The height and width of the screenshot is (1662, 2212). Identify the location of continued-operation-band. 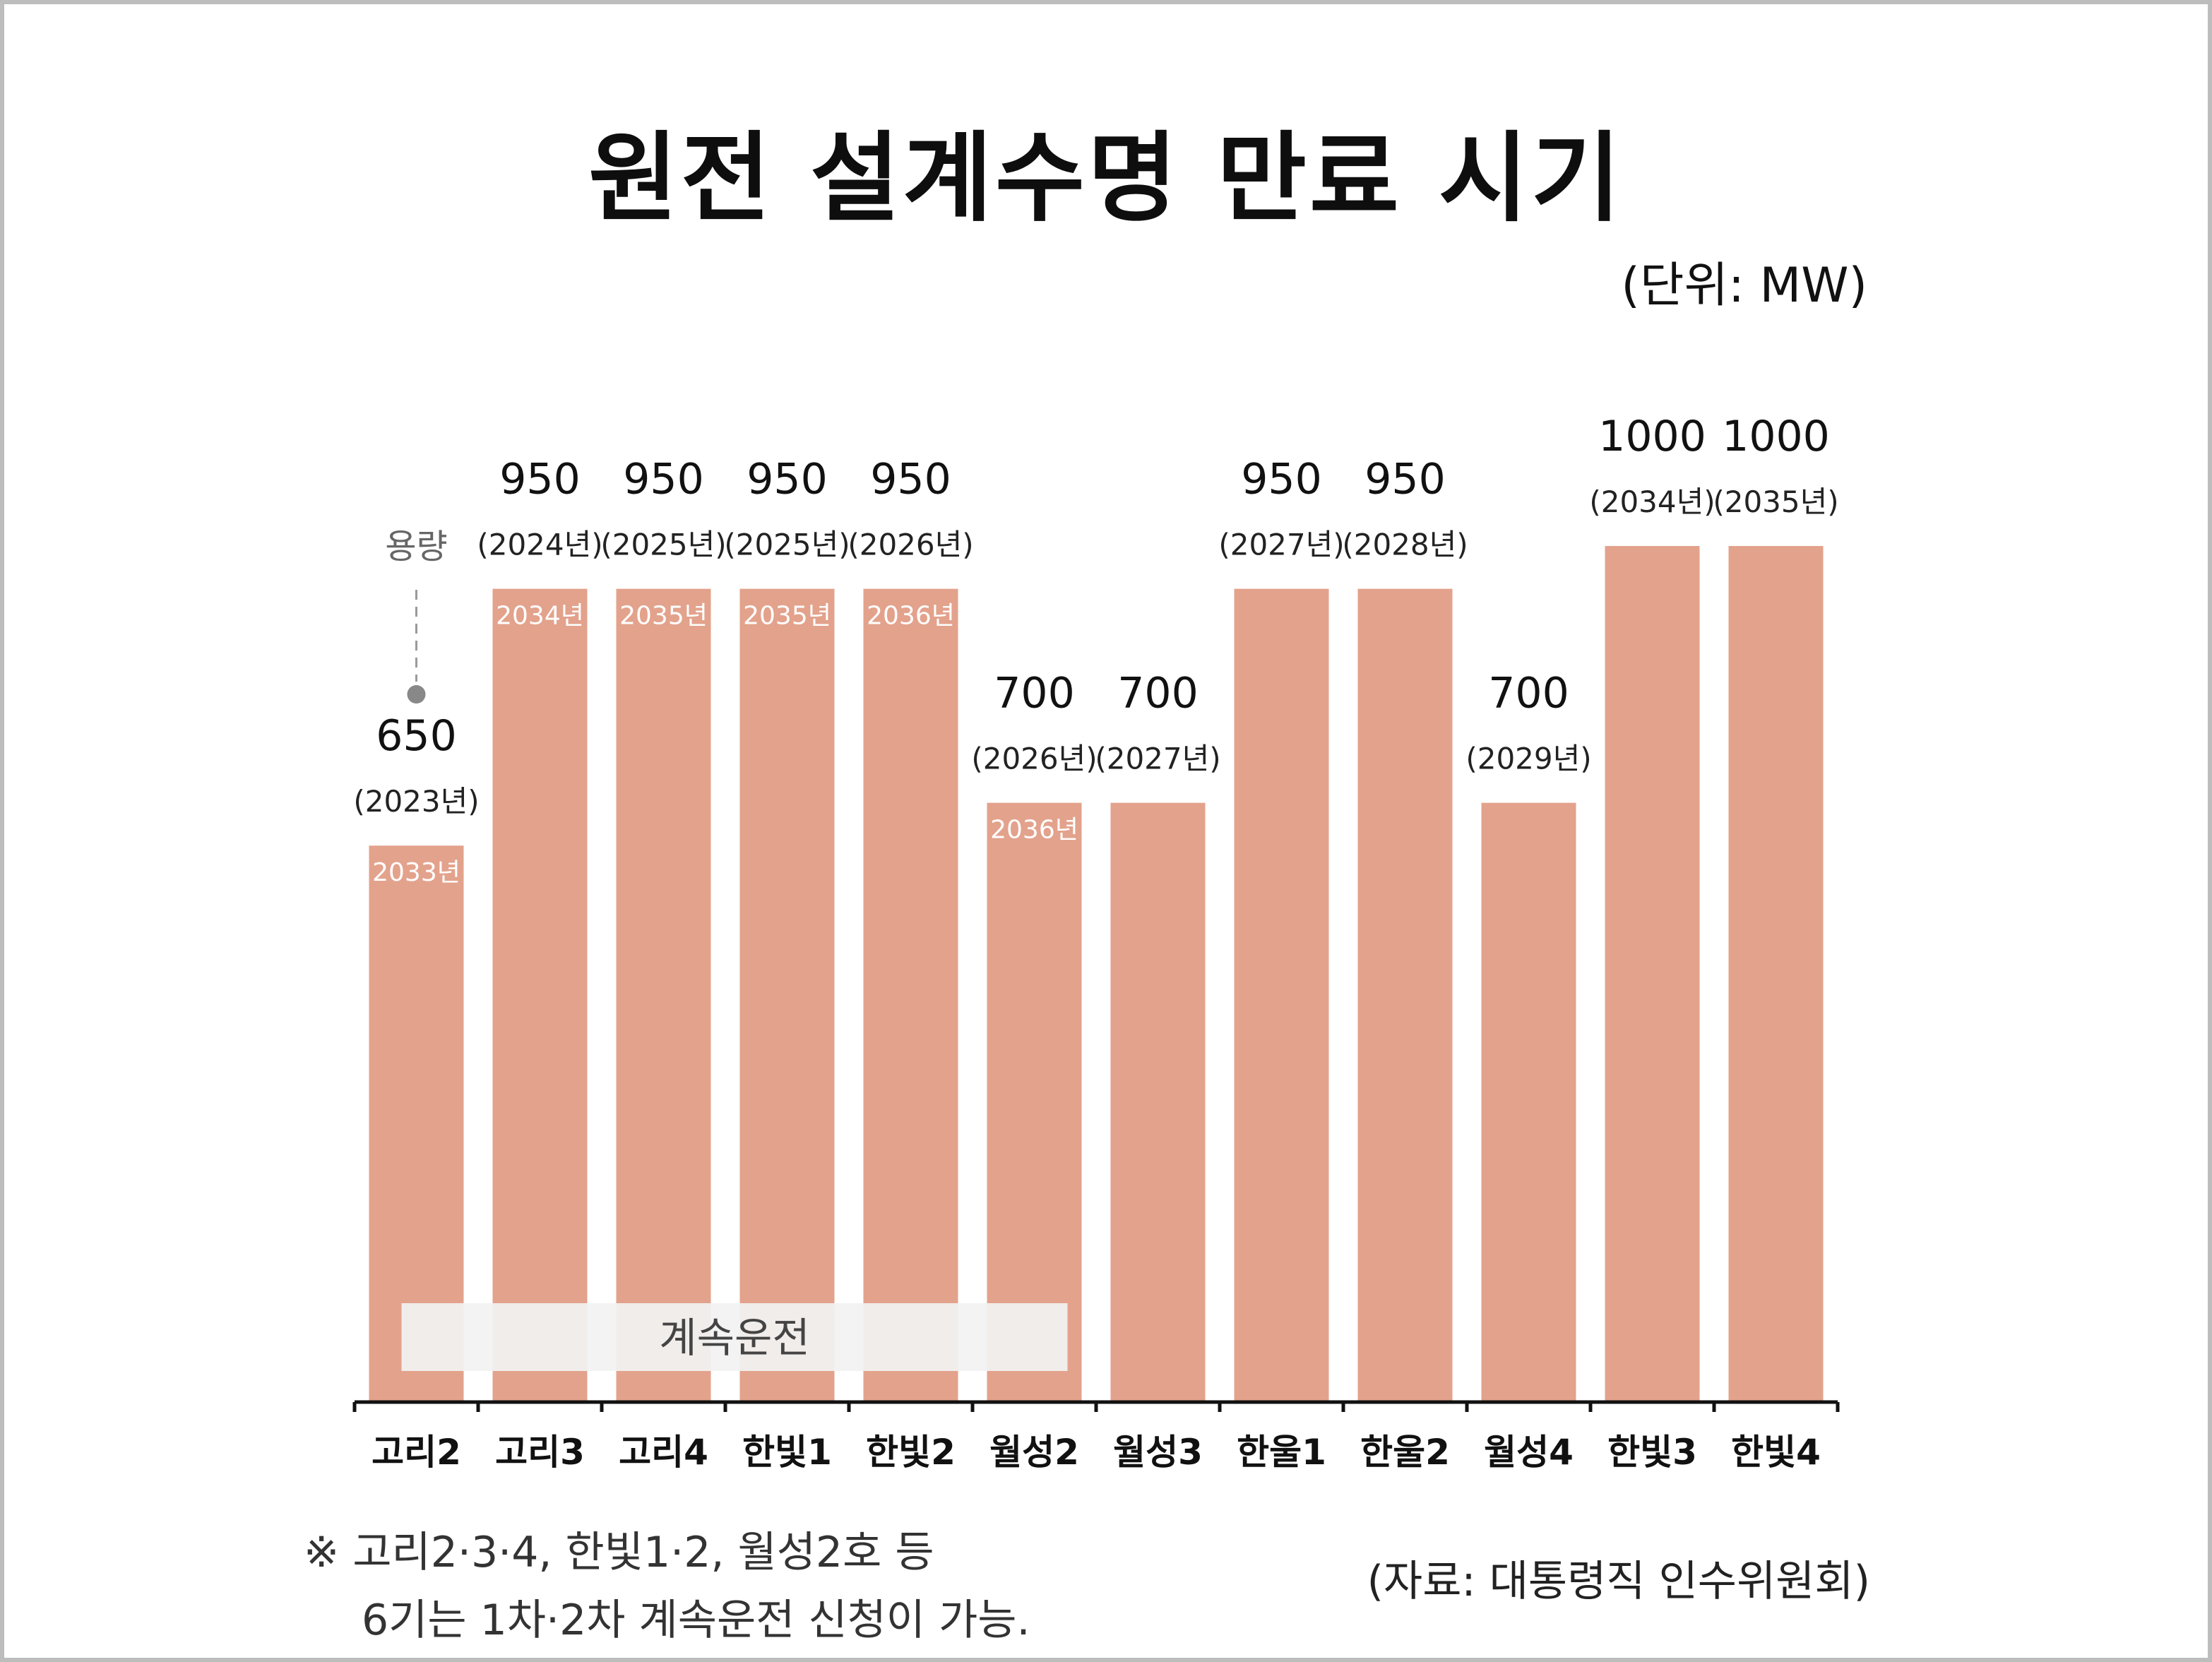
(734, 1337).